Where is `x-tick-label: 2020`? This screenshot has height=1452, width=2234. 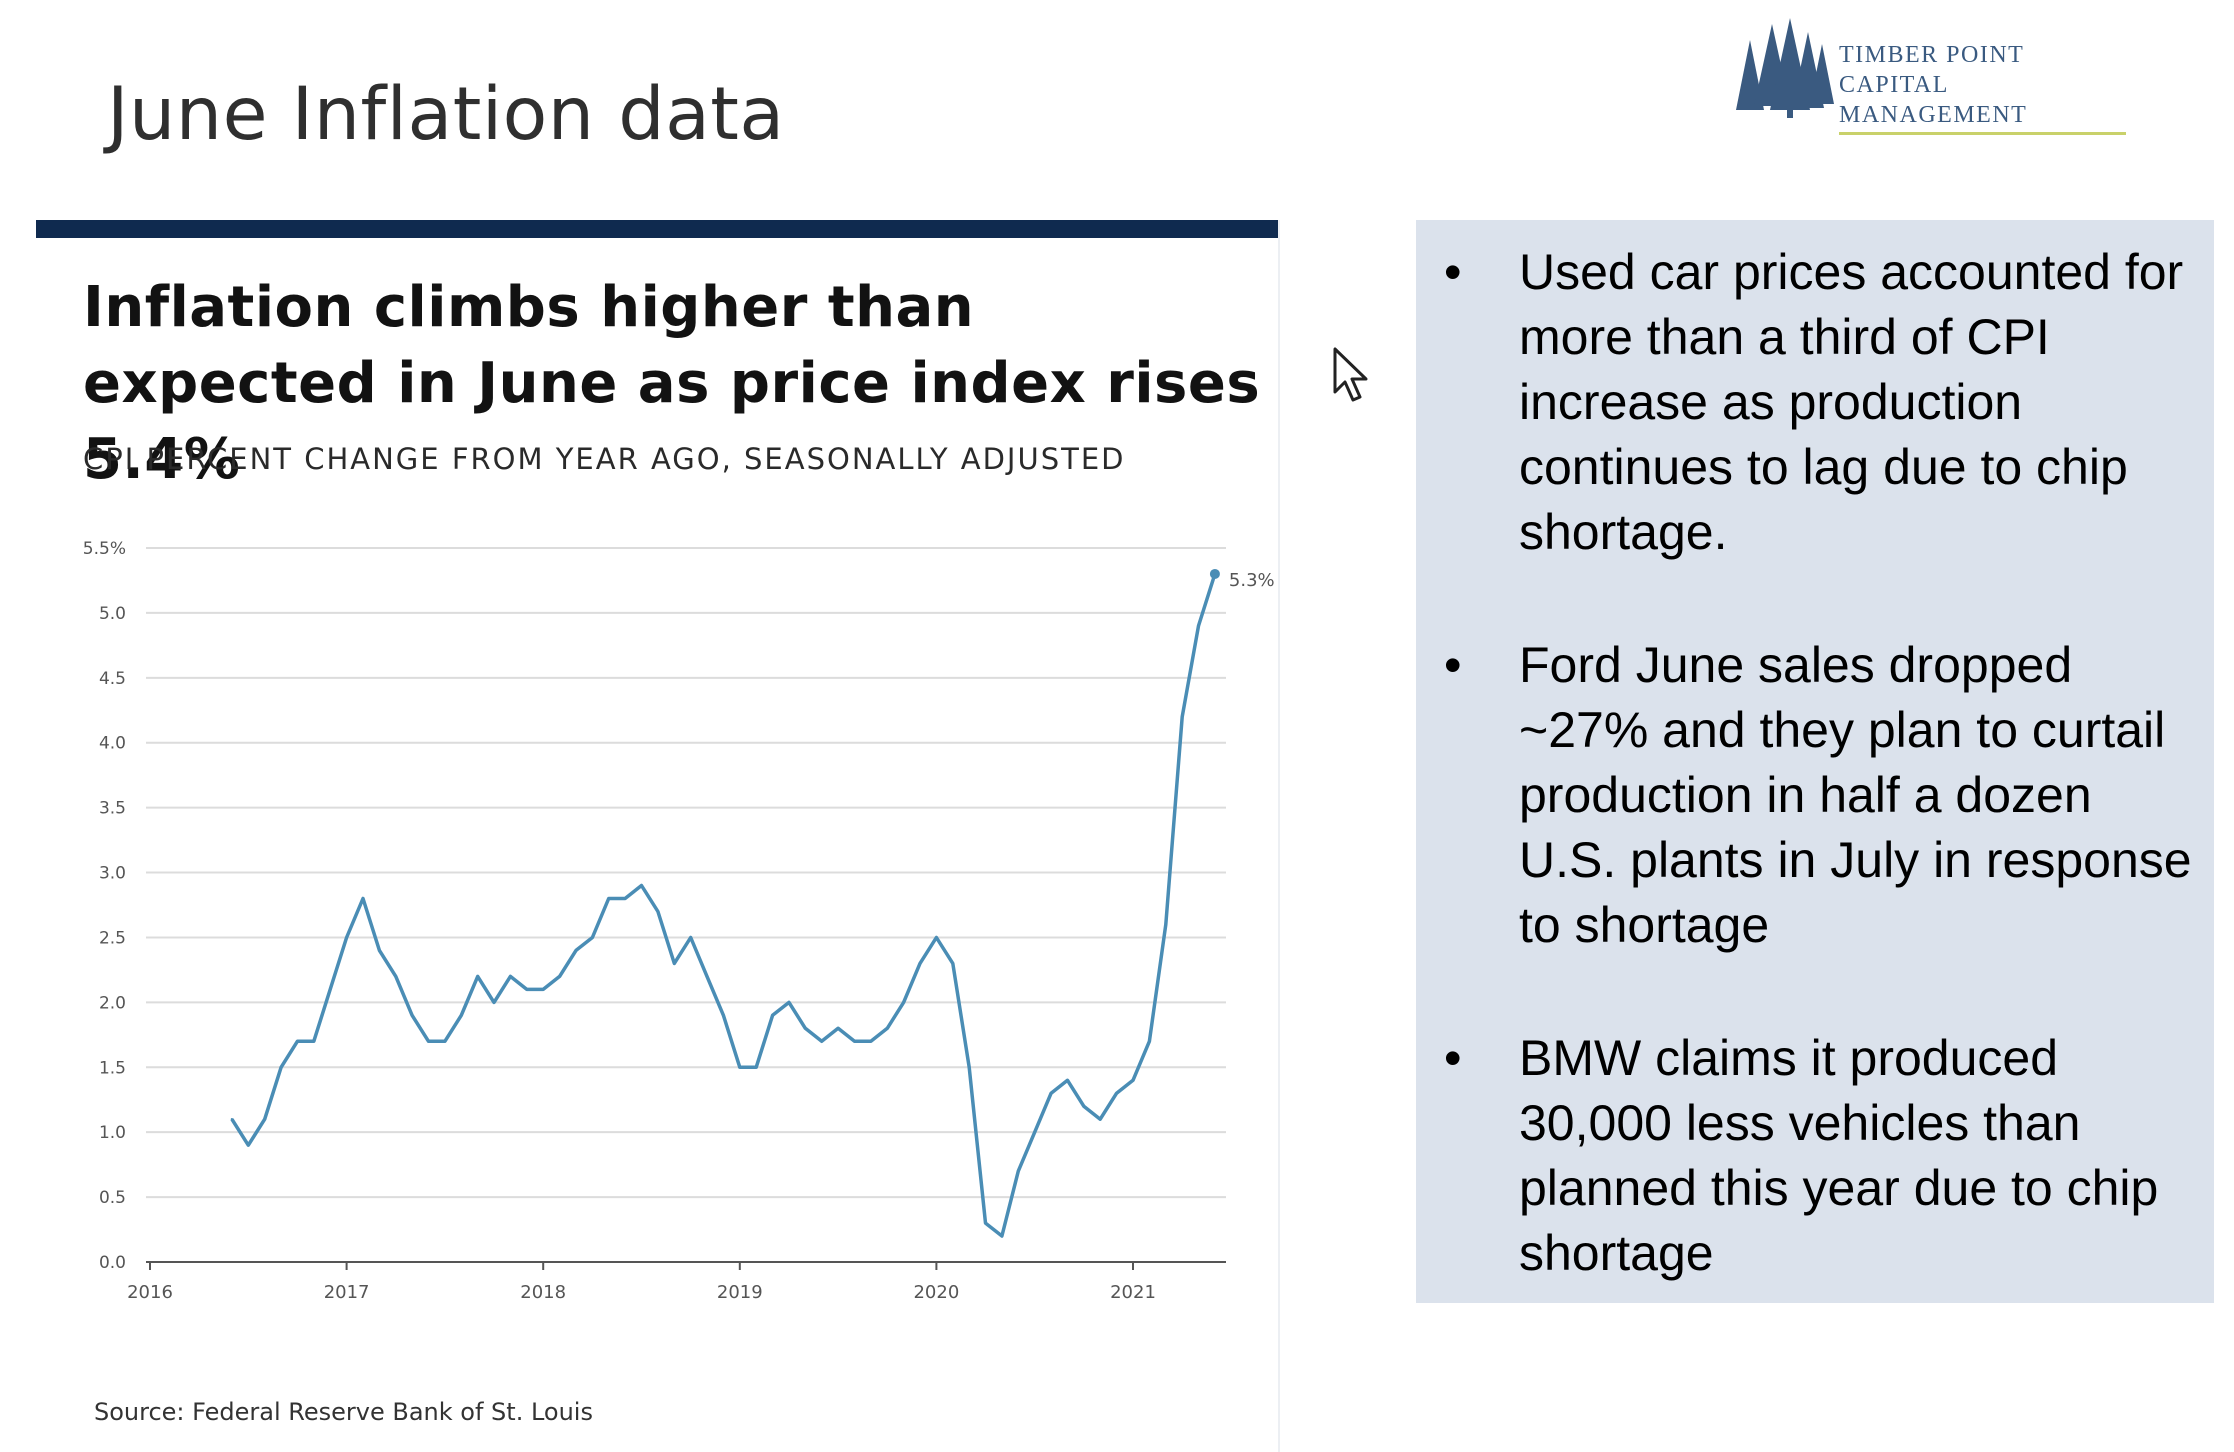
x-tick-label: 2020 is located at coordinates (936, 1292).